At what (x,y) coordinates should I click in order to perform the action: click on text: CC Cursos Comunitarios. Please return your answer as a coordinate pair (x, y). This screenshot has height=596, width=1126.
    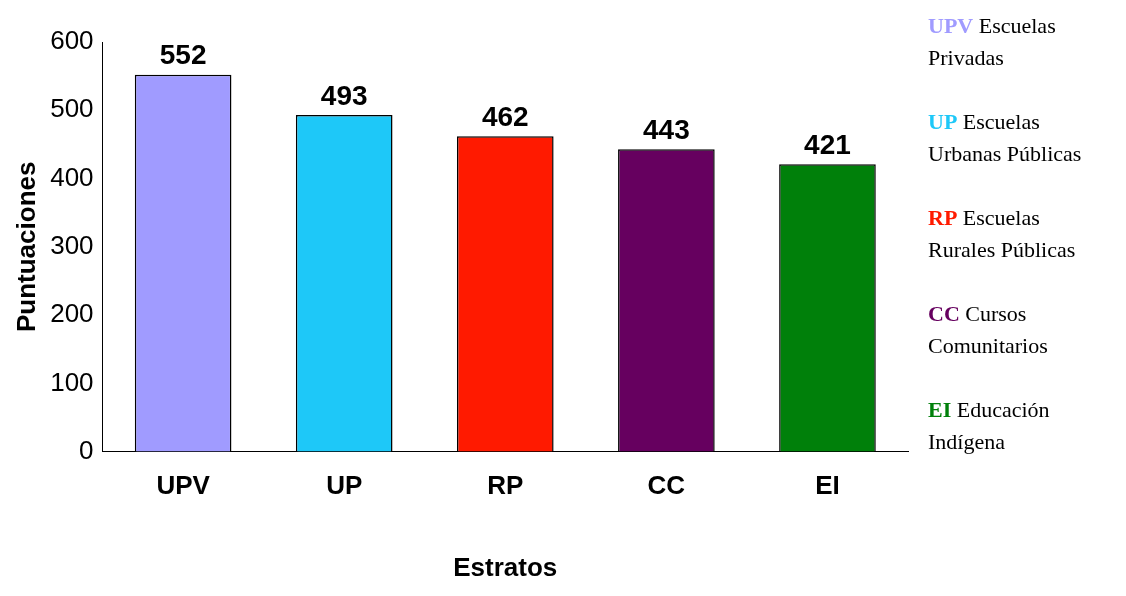
    Looking at the image, I should click on (988, 329).